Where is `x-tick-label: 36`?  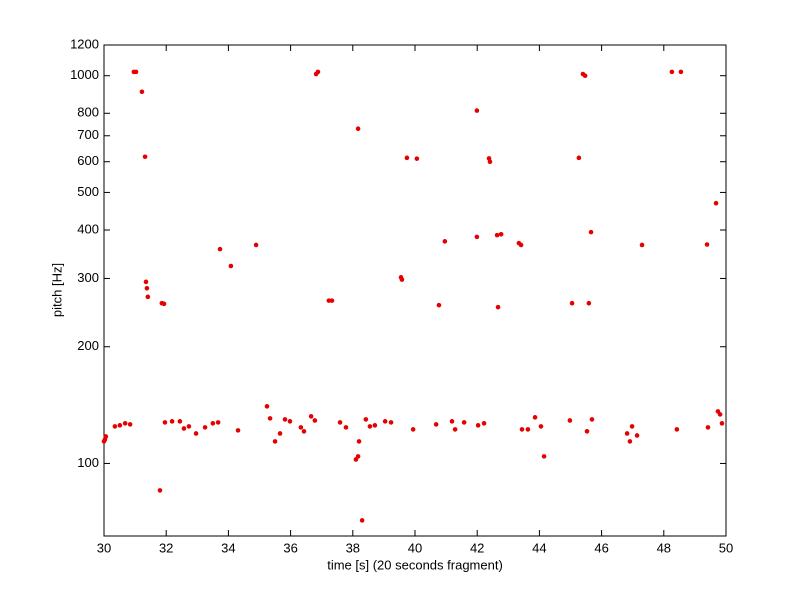
x-tick-label: 36 is located at coordinates (290, 547).